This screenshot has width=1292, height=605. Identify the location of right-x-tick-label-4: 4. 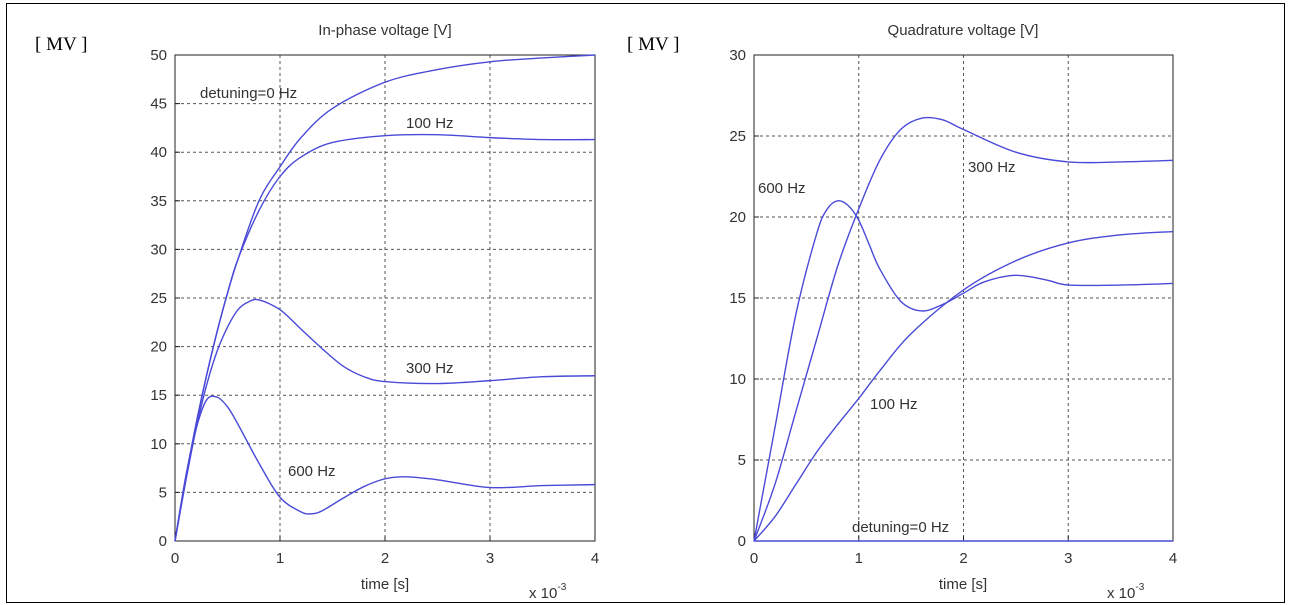
(1173, 558).